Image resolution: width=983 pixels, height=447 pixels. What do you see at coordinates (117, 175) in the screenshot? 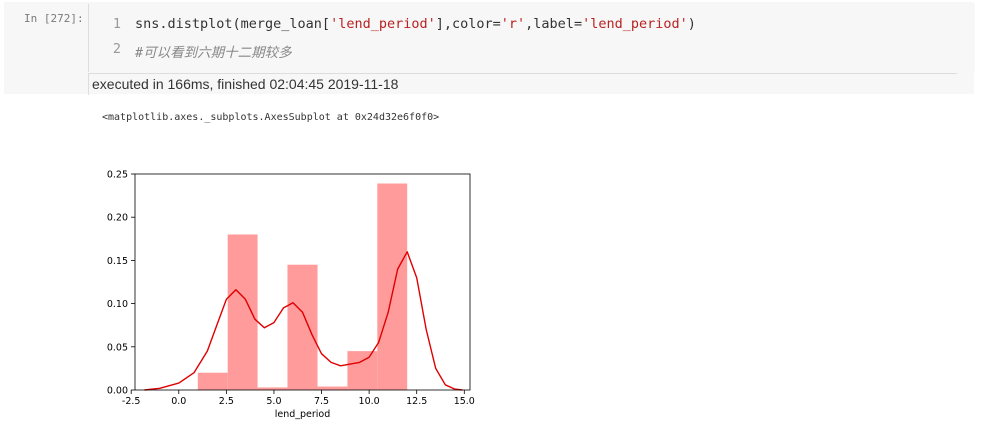
I see `y-tick-label: 0.25` at bounding box center [117, 175].